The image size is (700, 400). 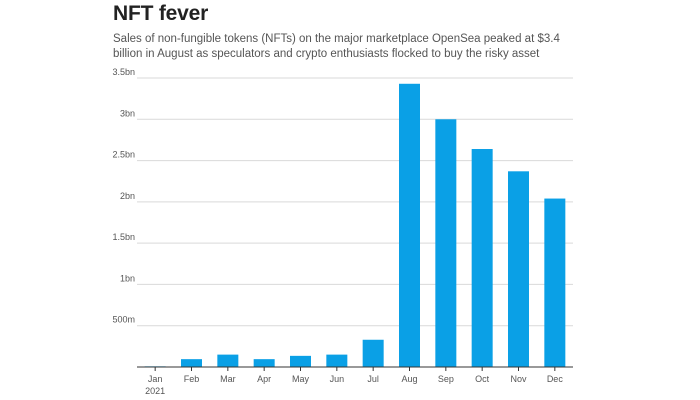 I want to click on x-tick-label: Aug, so click(x=409, y=379).